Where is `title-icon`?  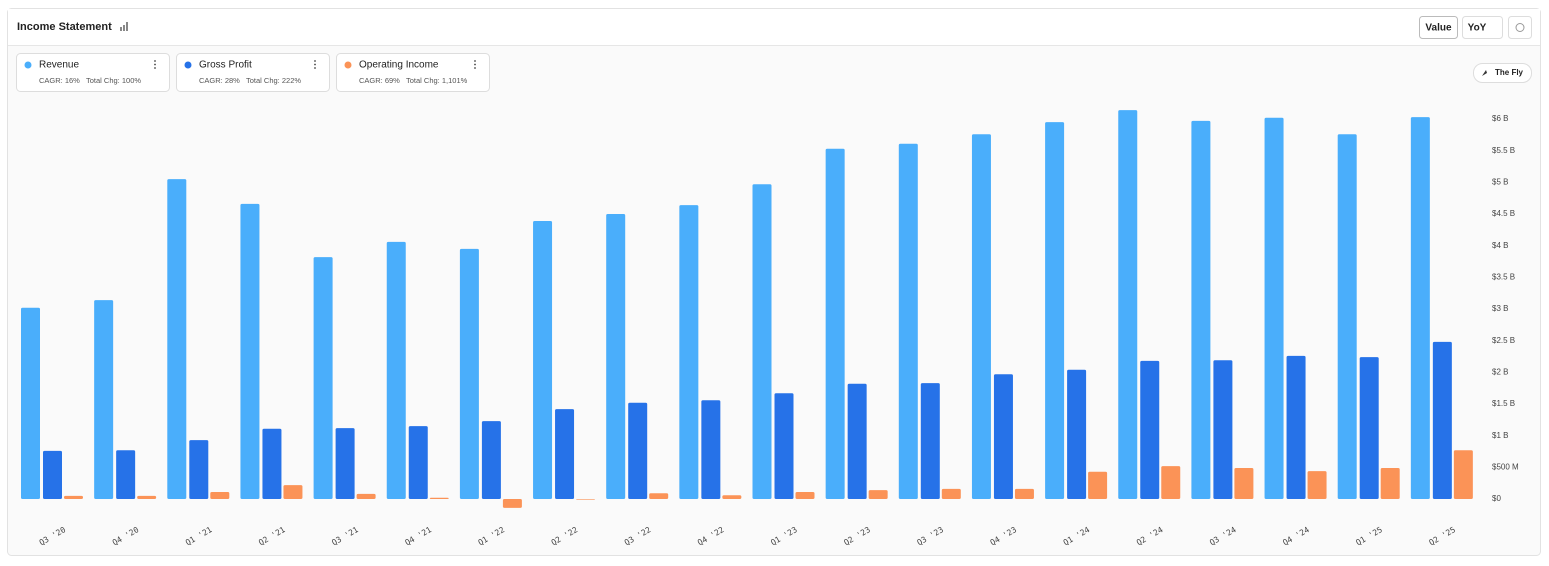
title-icon is located at coordinates (124, 26).